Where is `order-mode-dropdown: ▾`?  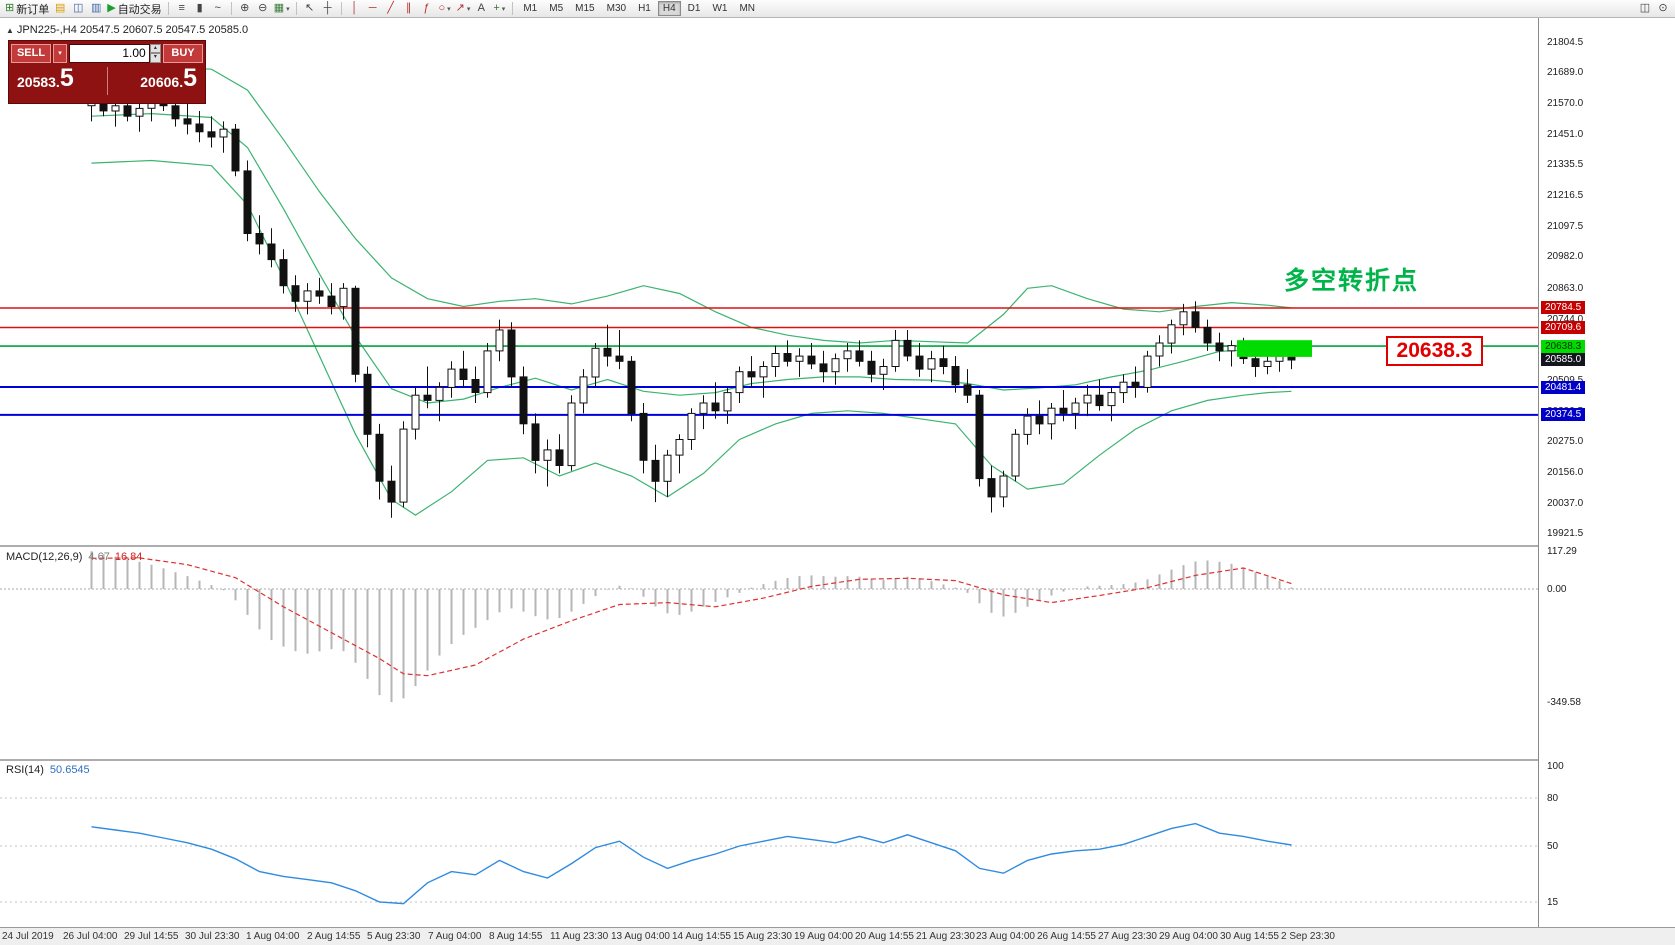 order-mode-dropdown: ▾ is located at coordinates (60, 53).